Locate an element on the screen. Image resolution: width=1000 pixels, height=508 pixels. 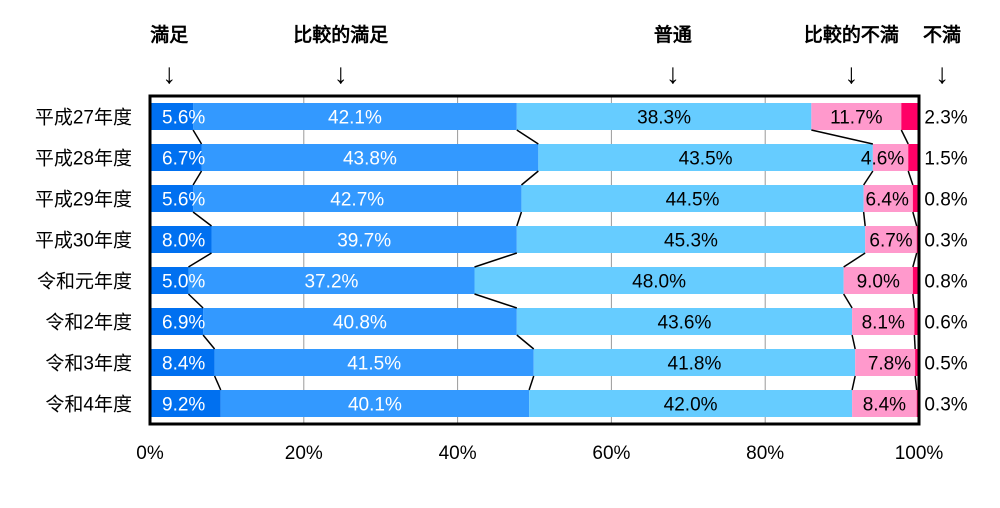
data-label: 45.3% is located at coordinates (691, 241).